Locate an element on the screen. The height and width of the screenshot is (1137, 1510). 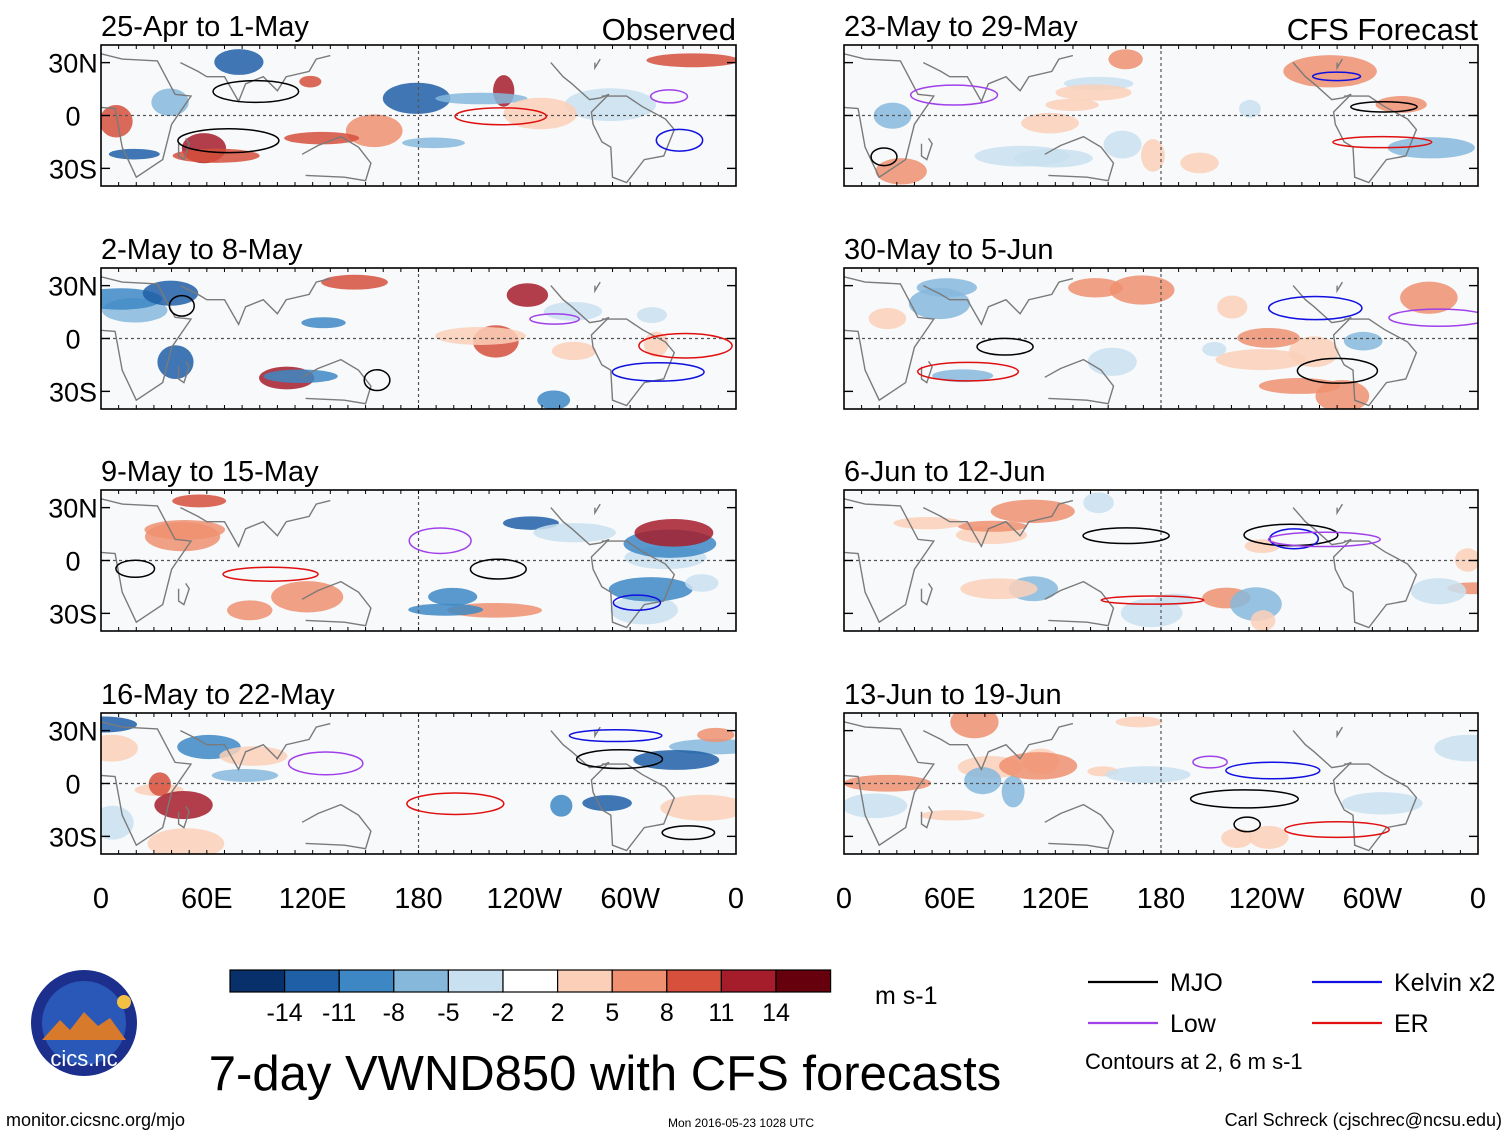
y-tick-label: 30N is located at coordinates (73, 732).